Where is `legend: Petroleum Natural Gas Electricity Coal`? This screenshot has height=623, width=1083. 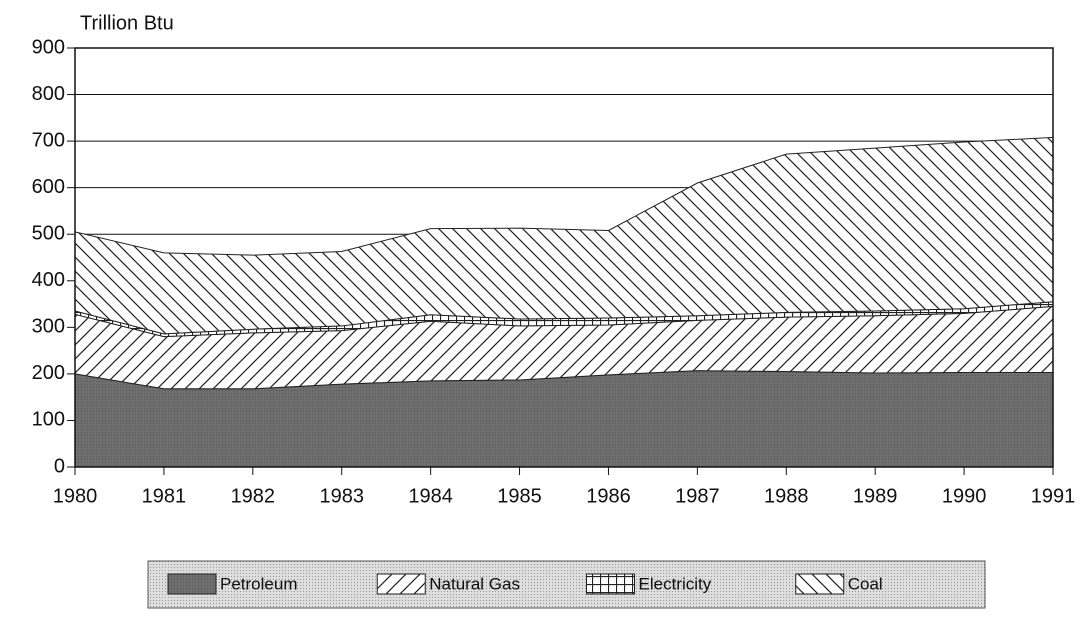 legend: Petroleum Natural Gas Electricity Coal is located at coordinates (566, 584).